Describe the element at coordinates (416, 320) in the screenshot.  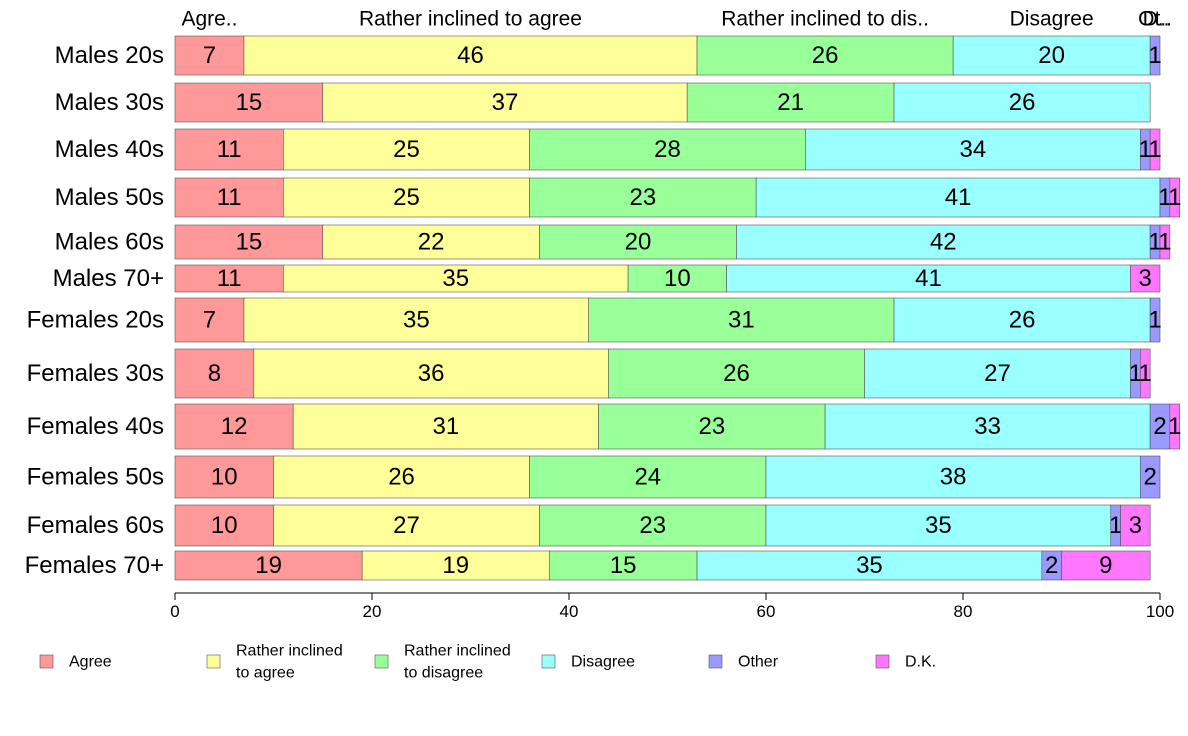
I see `data-label-females-20s-rather-inclined-to-agree: 35` at that location.